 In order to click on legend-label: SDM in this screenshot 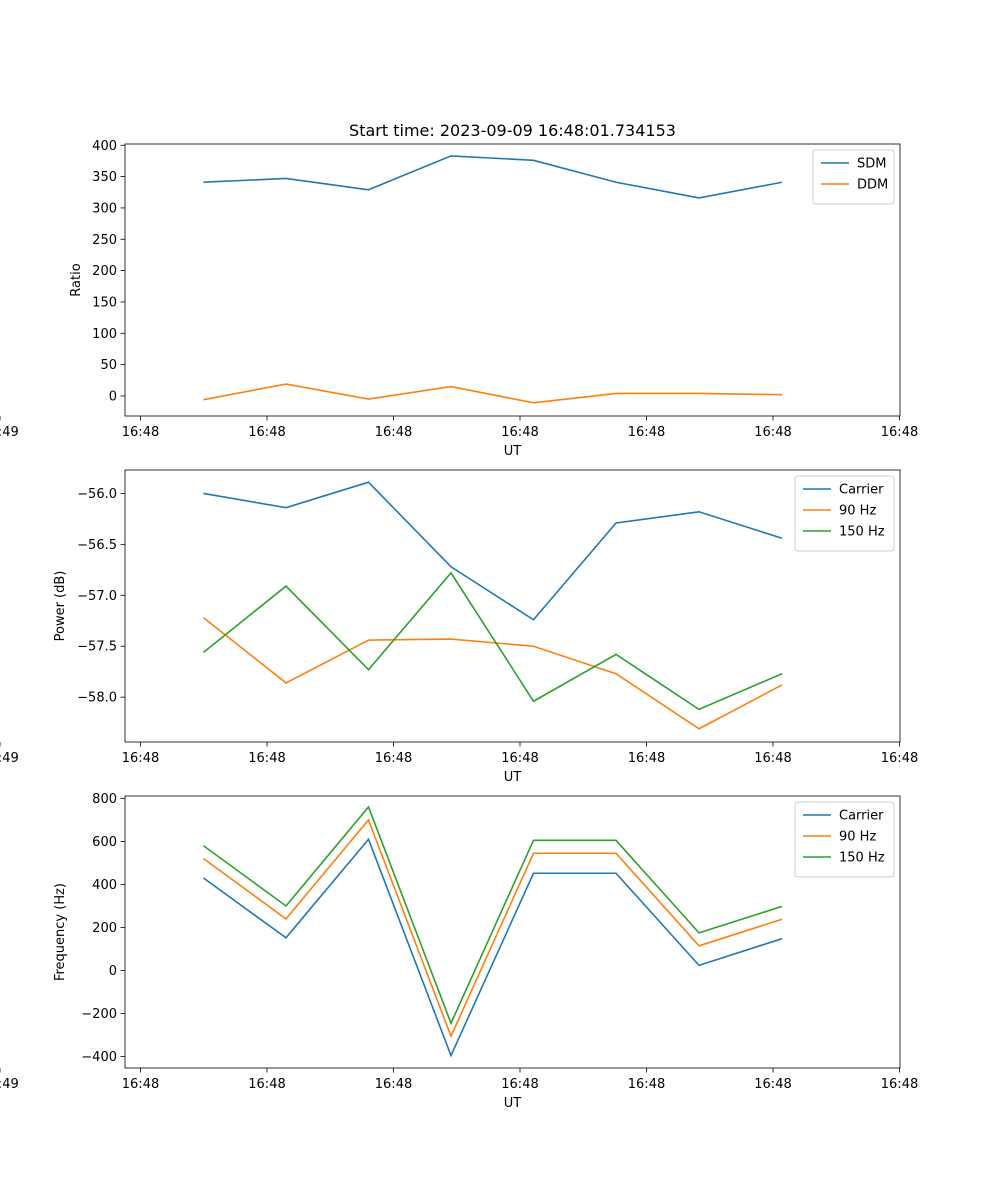, I will do `click(871, 164)`.